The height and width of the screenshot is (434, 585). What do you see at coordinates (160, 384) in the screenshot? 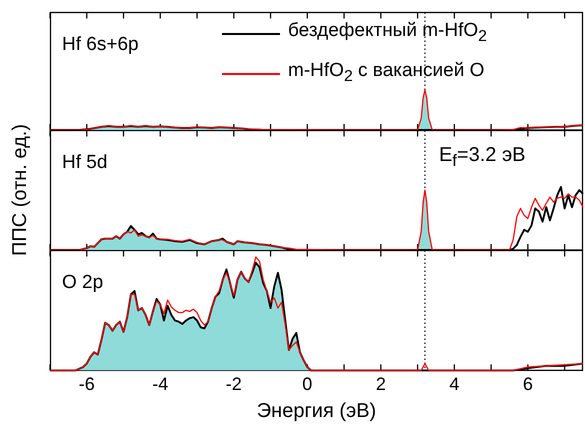
I see `x-tick-label: -4` at bounding box center [160, 384].